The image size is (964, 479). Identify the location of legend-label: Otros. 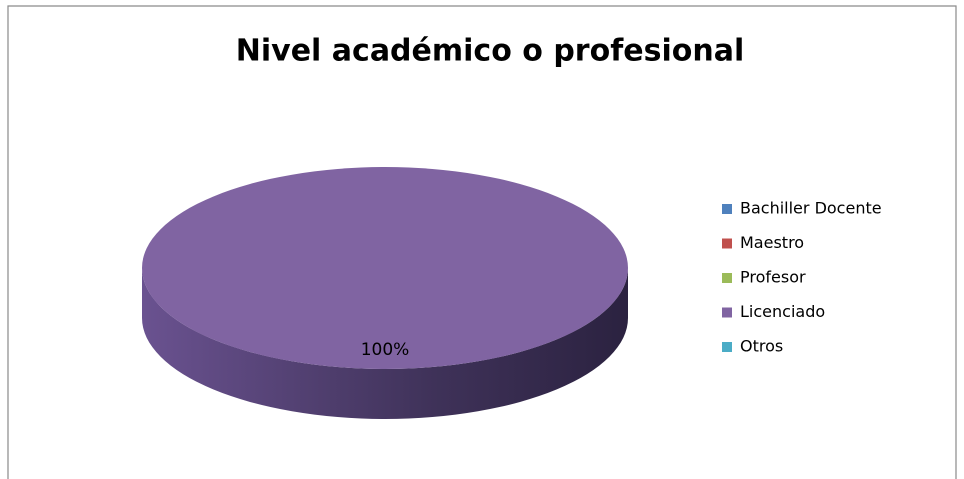
(761, 346).